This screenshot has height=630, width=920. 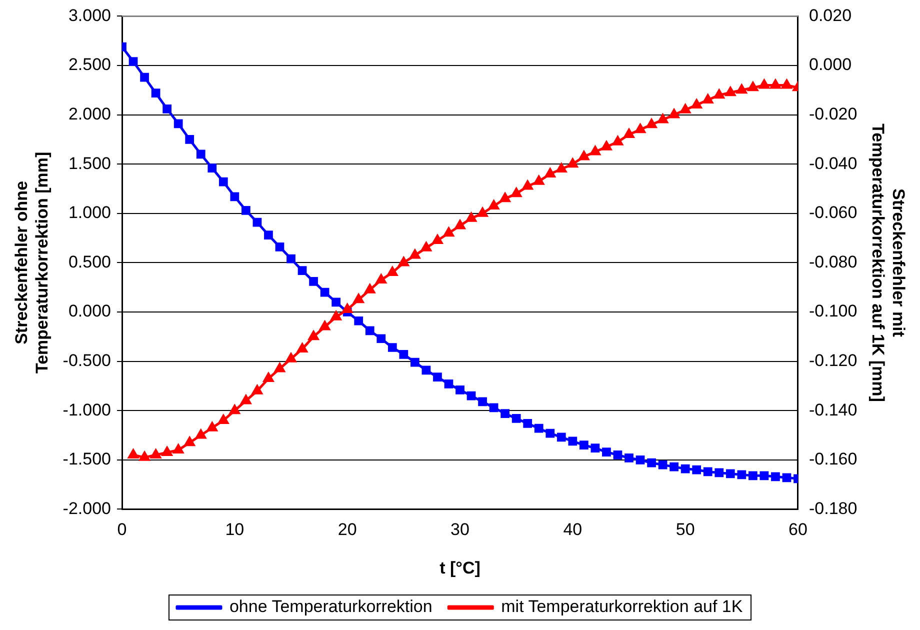 I want to click on legend-label: ohne Temperaturkorrektion, so click(x=330, y=606).